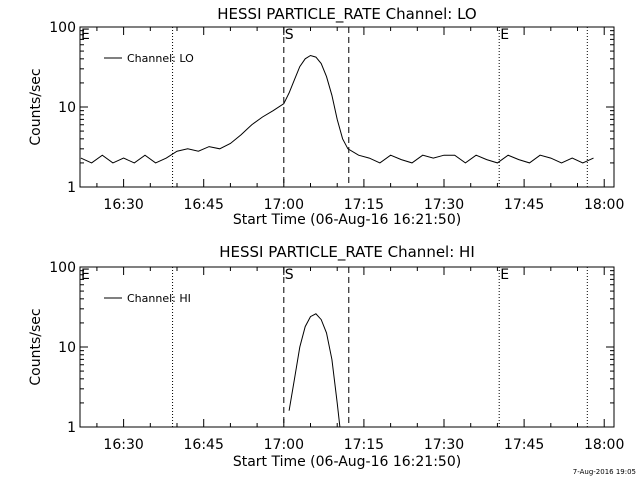 Image resolution: width=640 pixels, height=480 pixels. Describe the element at coordinates (347, 252) in the screenshot. I see `chart-title: HESSI PARTICLE_RATE Channel: HI` at that location.